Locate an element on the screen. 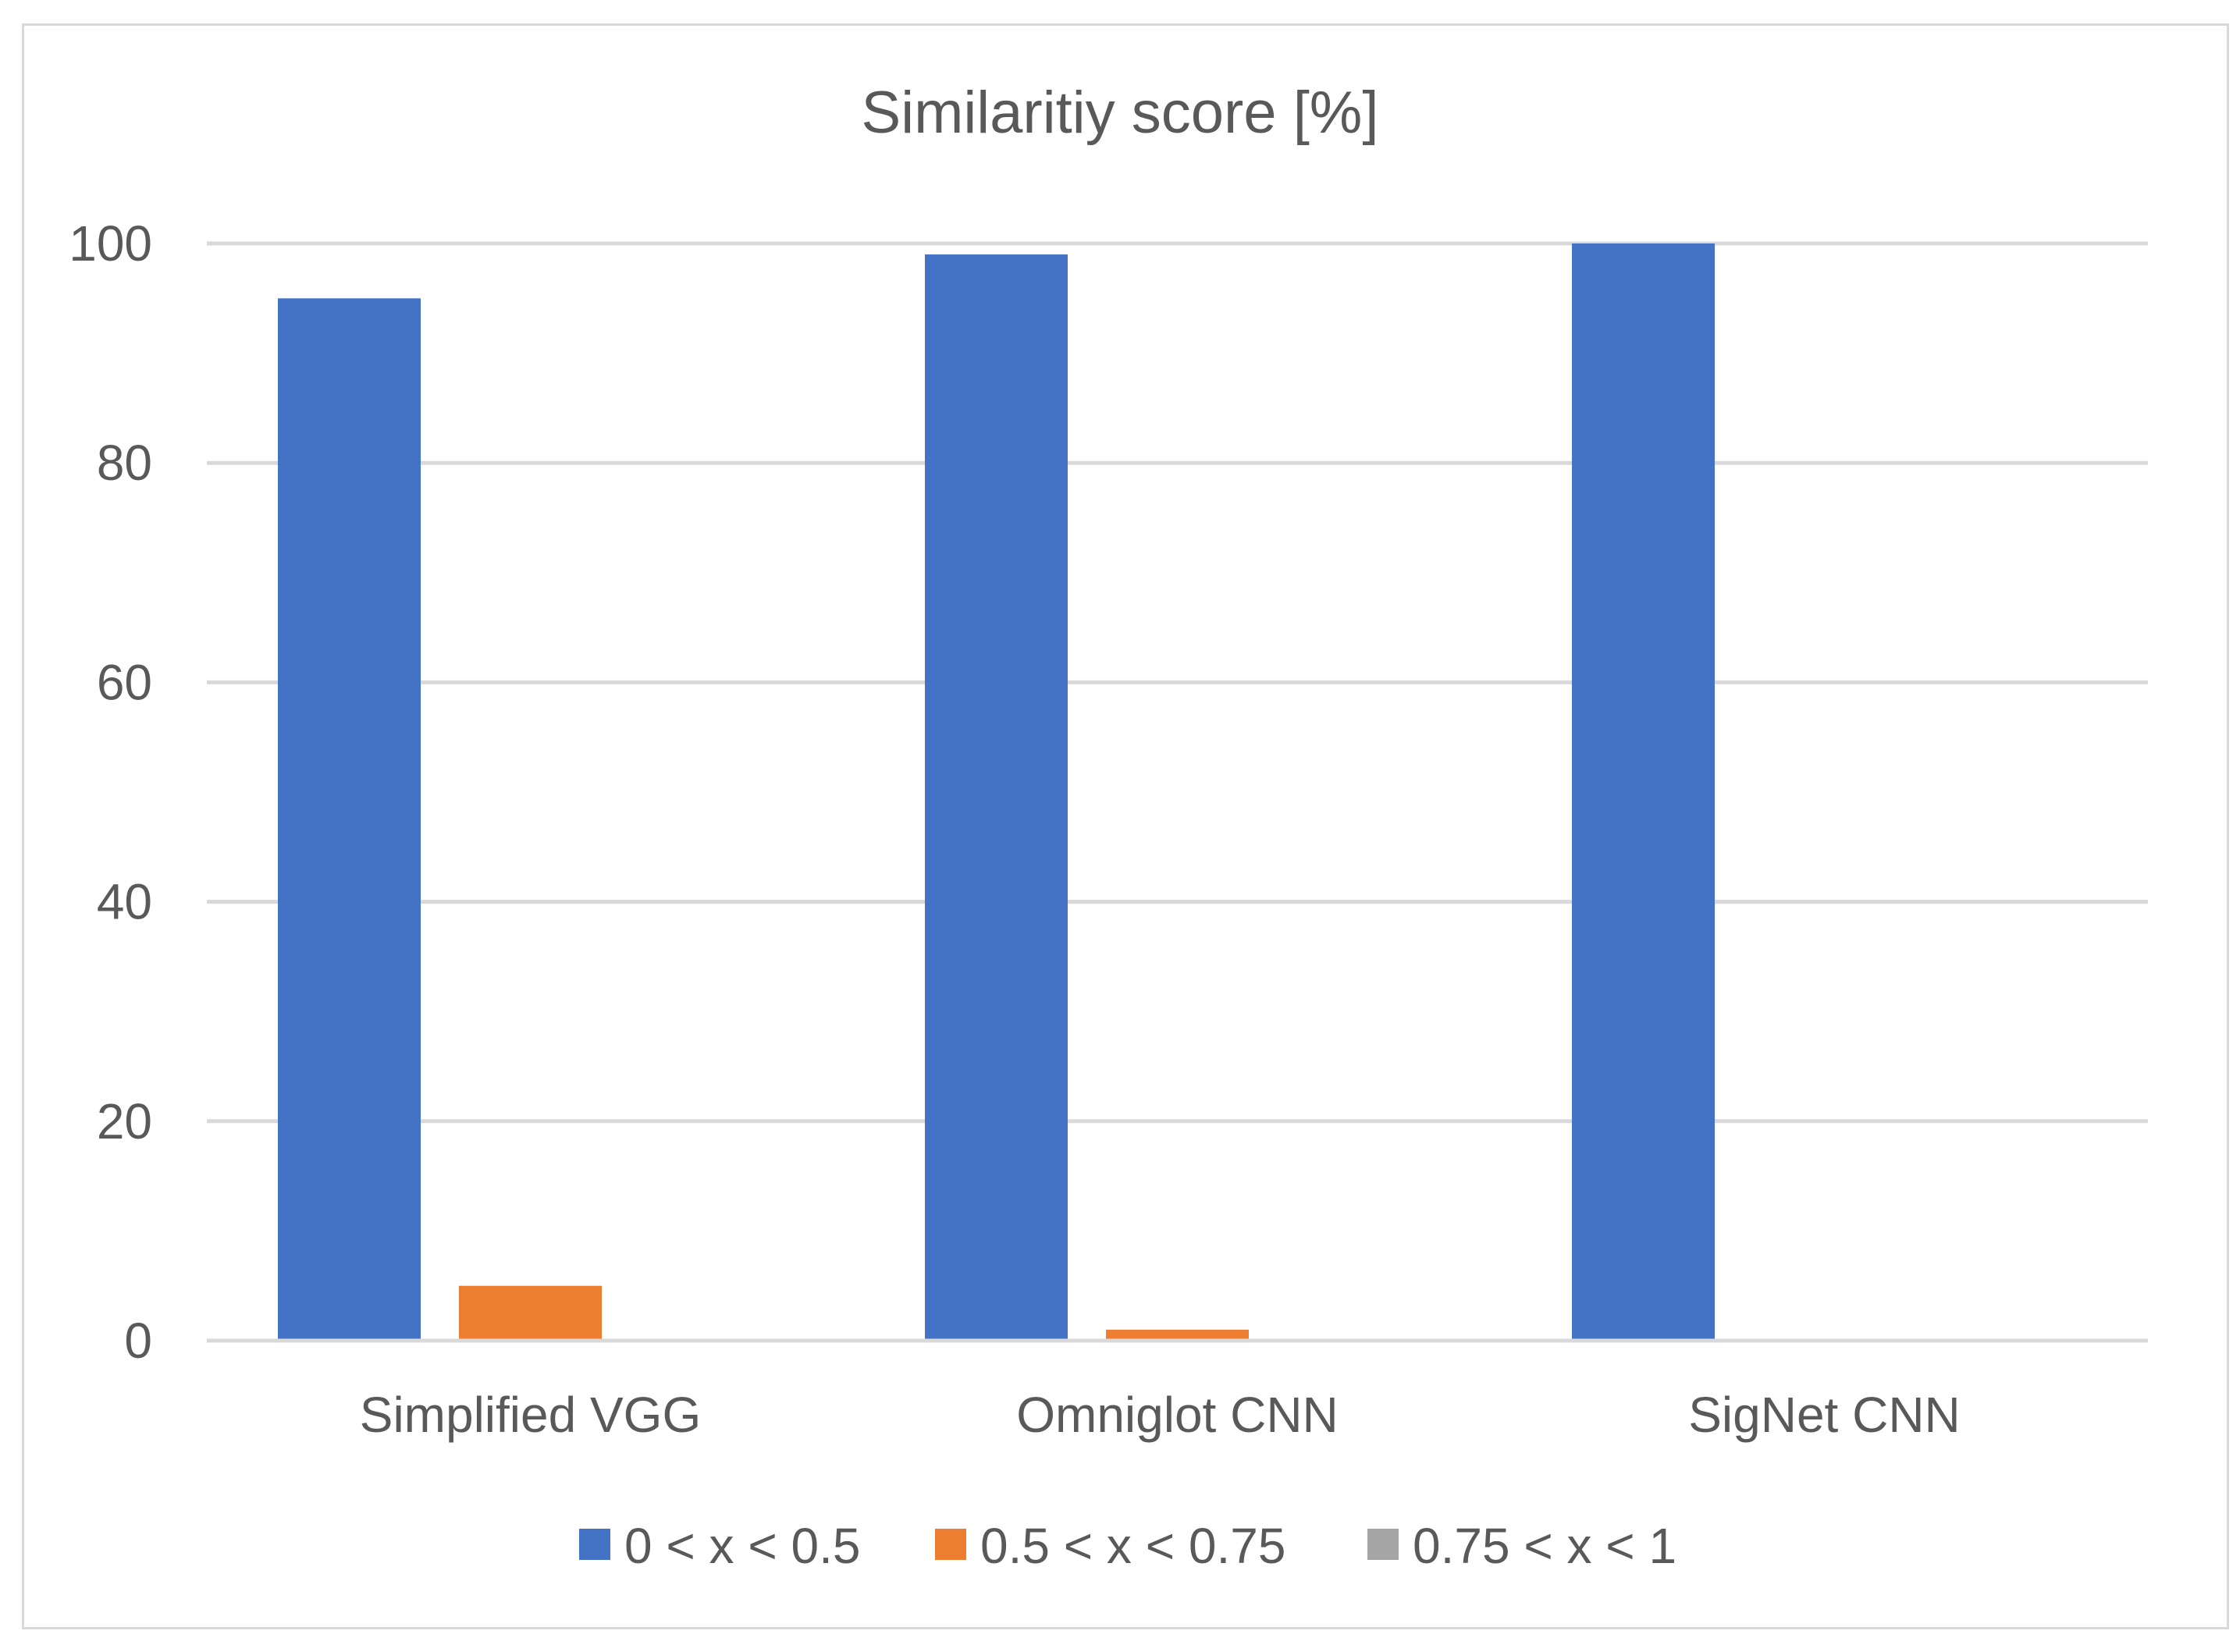 The image size is (2240, 1652). legend: 0 < x < 0.5 0.5 < x < 0.75 0.75 < x < 1 is located at coordinates (1127, 1546).